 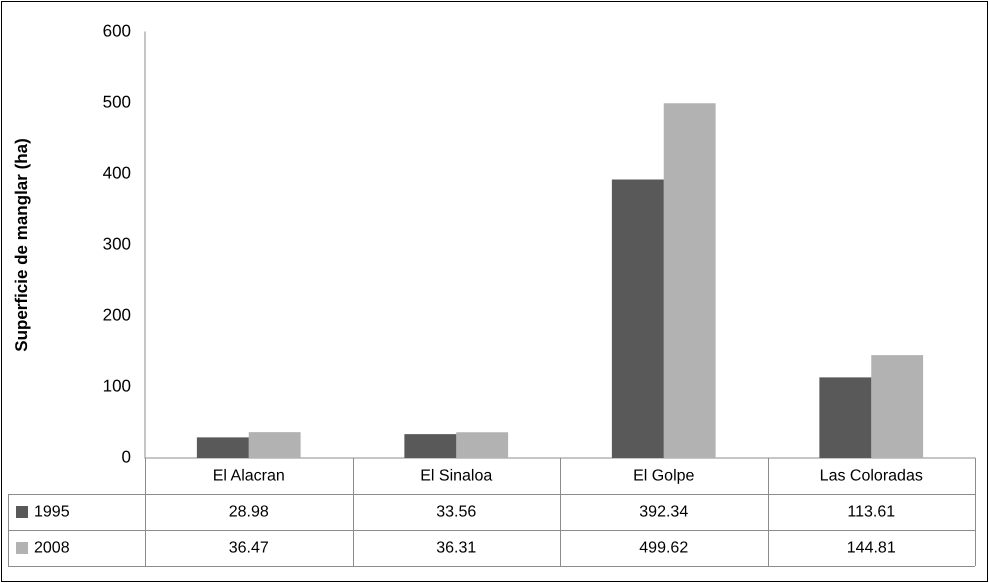 I want to click on data-label: 144.81, so click(x=871, y=547).